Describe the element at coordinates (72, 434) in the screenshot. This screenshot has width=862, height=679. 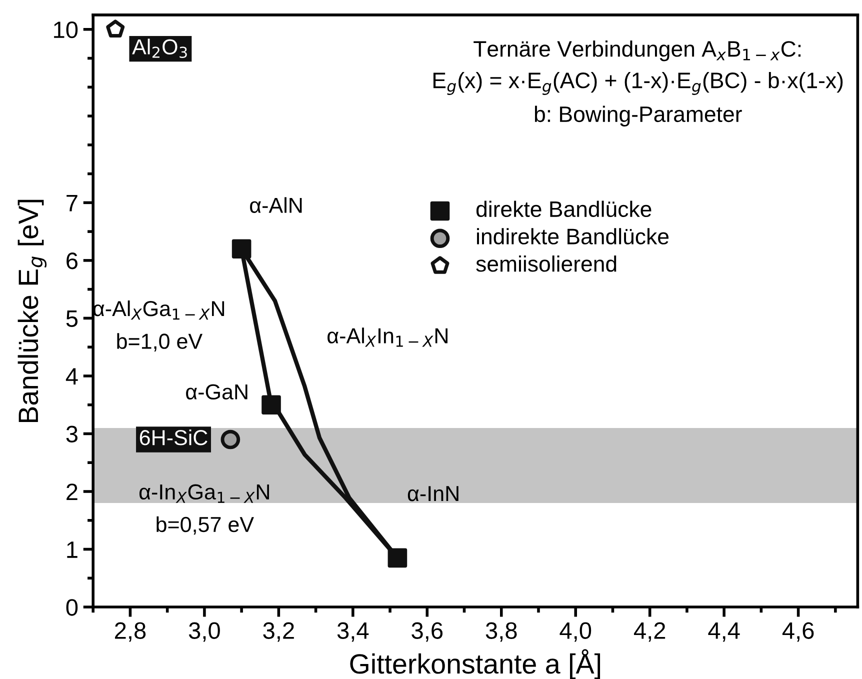
I see `y-tick-label: 3` at that location.